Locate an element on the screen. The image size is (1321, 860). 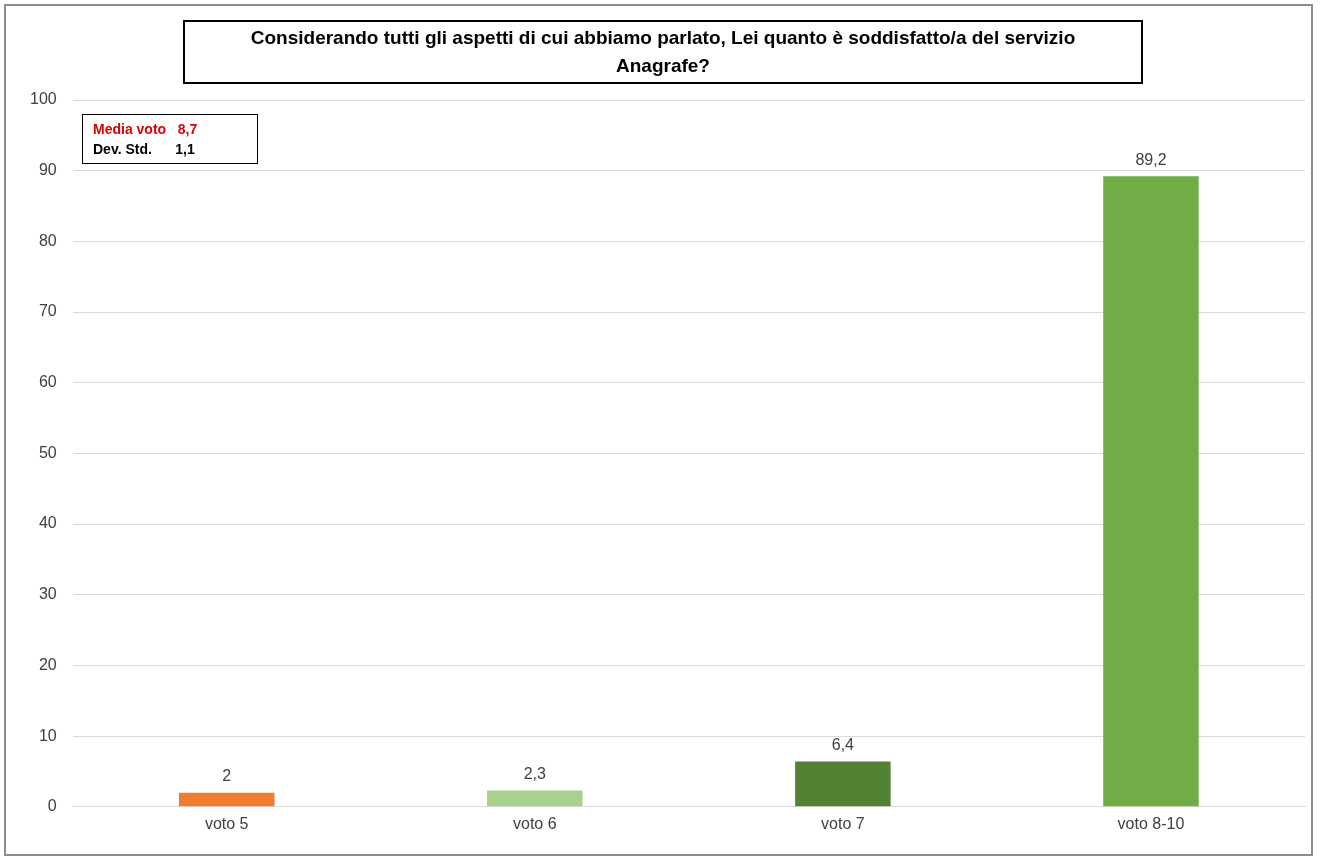
y-tick-label: 20 is located at coordinates (47, 664).